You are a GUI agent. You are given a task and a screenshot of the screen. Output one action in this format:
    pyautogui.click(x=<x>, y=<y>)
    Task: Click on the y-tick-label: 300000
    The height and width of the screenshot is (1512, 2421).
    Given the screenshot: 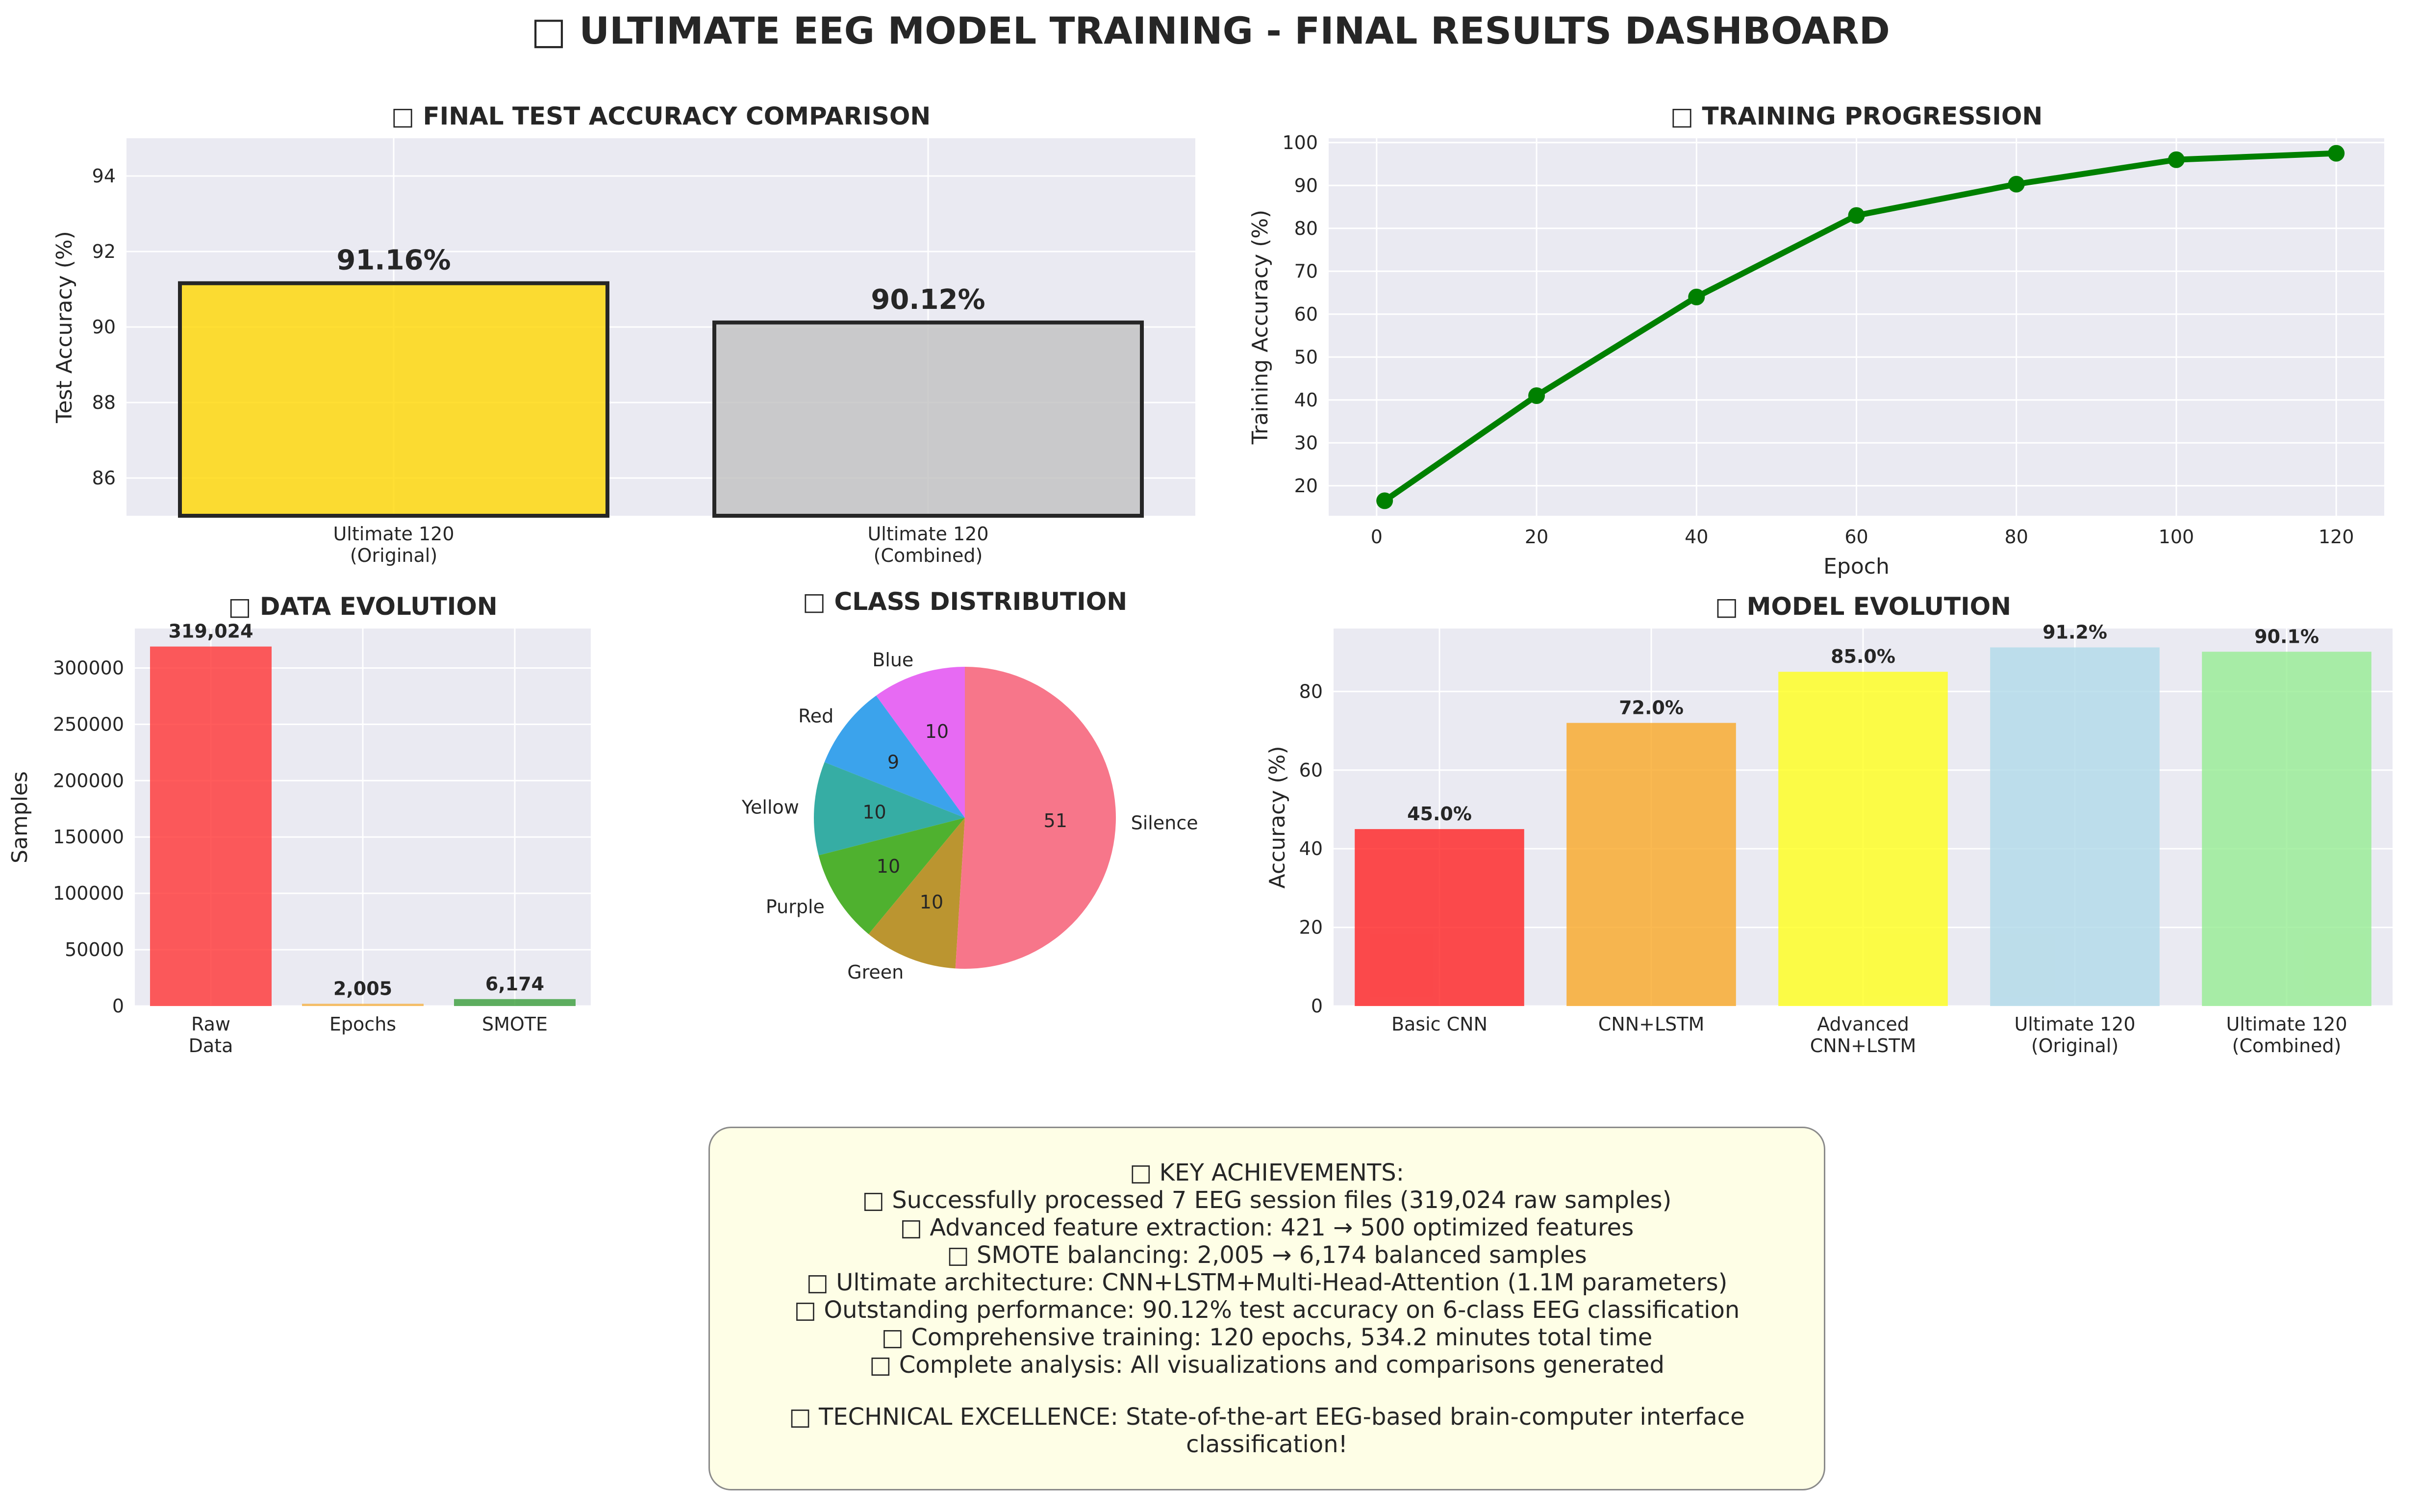 What is the action you would take?
    pyautogui.click(x=88, y=668)
    